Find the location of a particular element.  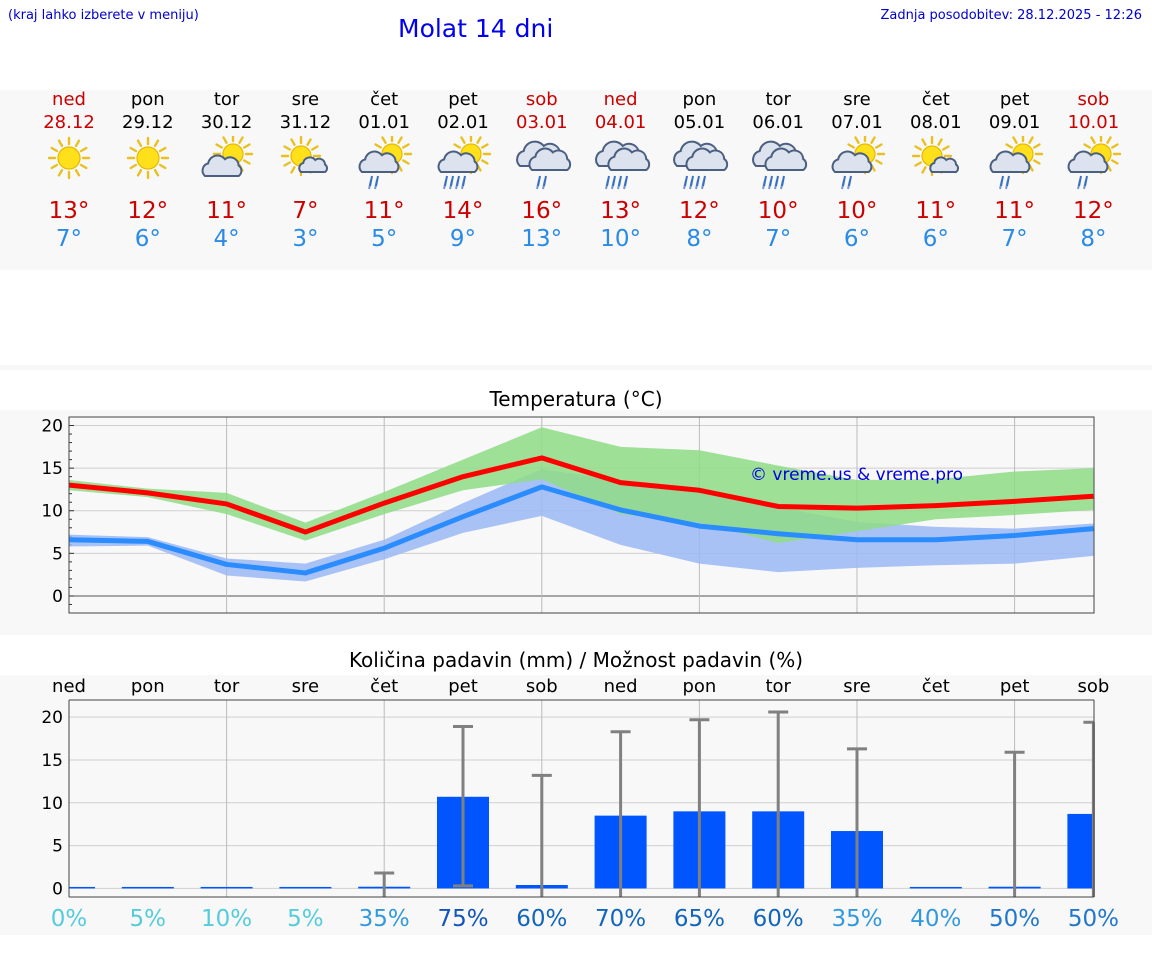

temp-max: 10° is located at coordinates (857, 211).